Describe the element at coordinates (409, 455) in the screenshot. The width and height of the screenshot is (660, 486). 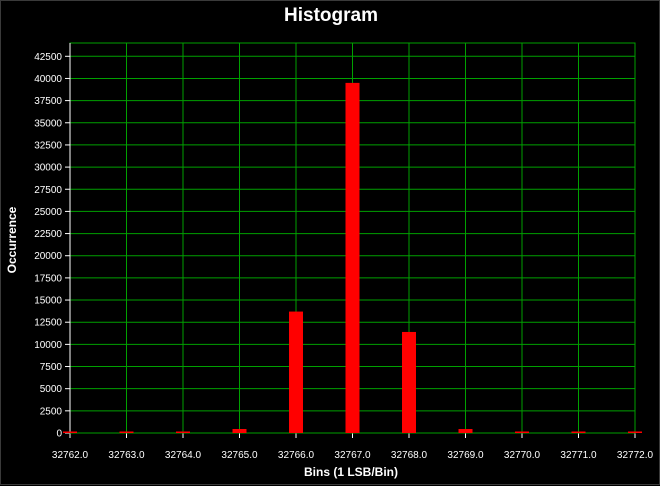
I see `x-tick-label: 32768.0` at that location.